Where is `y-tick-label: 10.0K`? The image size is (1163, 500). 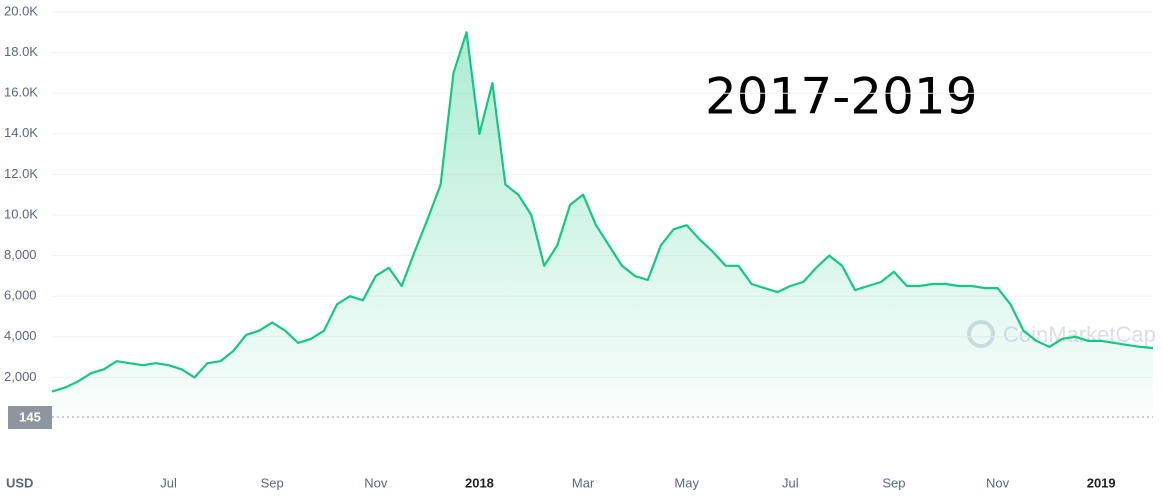 y-tick-label: 10.0K is located at coordinates (21, 213).